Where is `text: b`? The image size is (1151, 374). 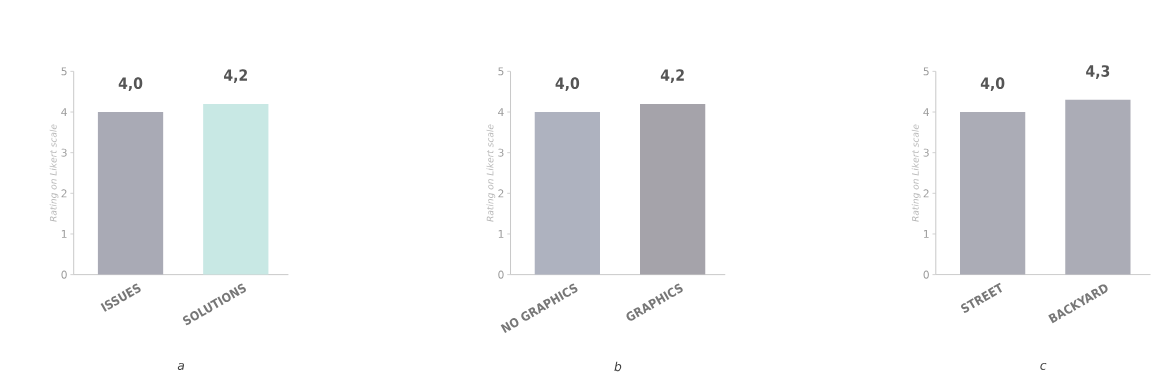
text: b is located at coordinates (618, 366).